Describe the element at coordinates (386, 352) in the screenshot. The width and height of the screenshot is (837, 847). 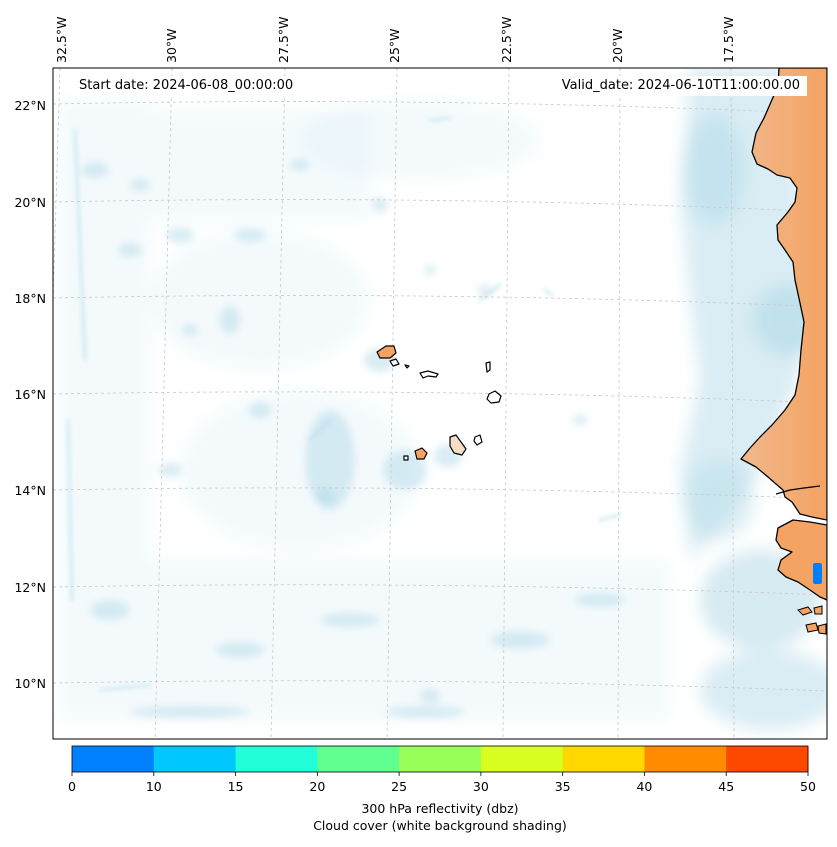
I see `island-santo-antao` at that location.